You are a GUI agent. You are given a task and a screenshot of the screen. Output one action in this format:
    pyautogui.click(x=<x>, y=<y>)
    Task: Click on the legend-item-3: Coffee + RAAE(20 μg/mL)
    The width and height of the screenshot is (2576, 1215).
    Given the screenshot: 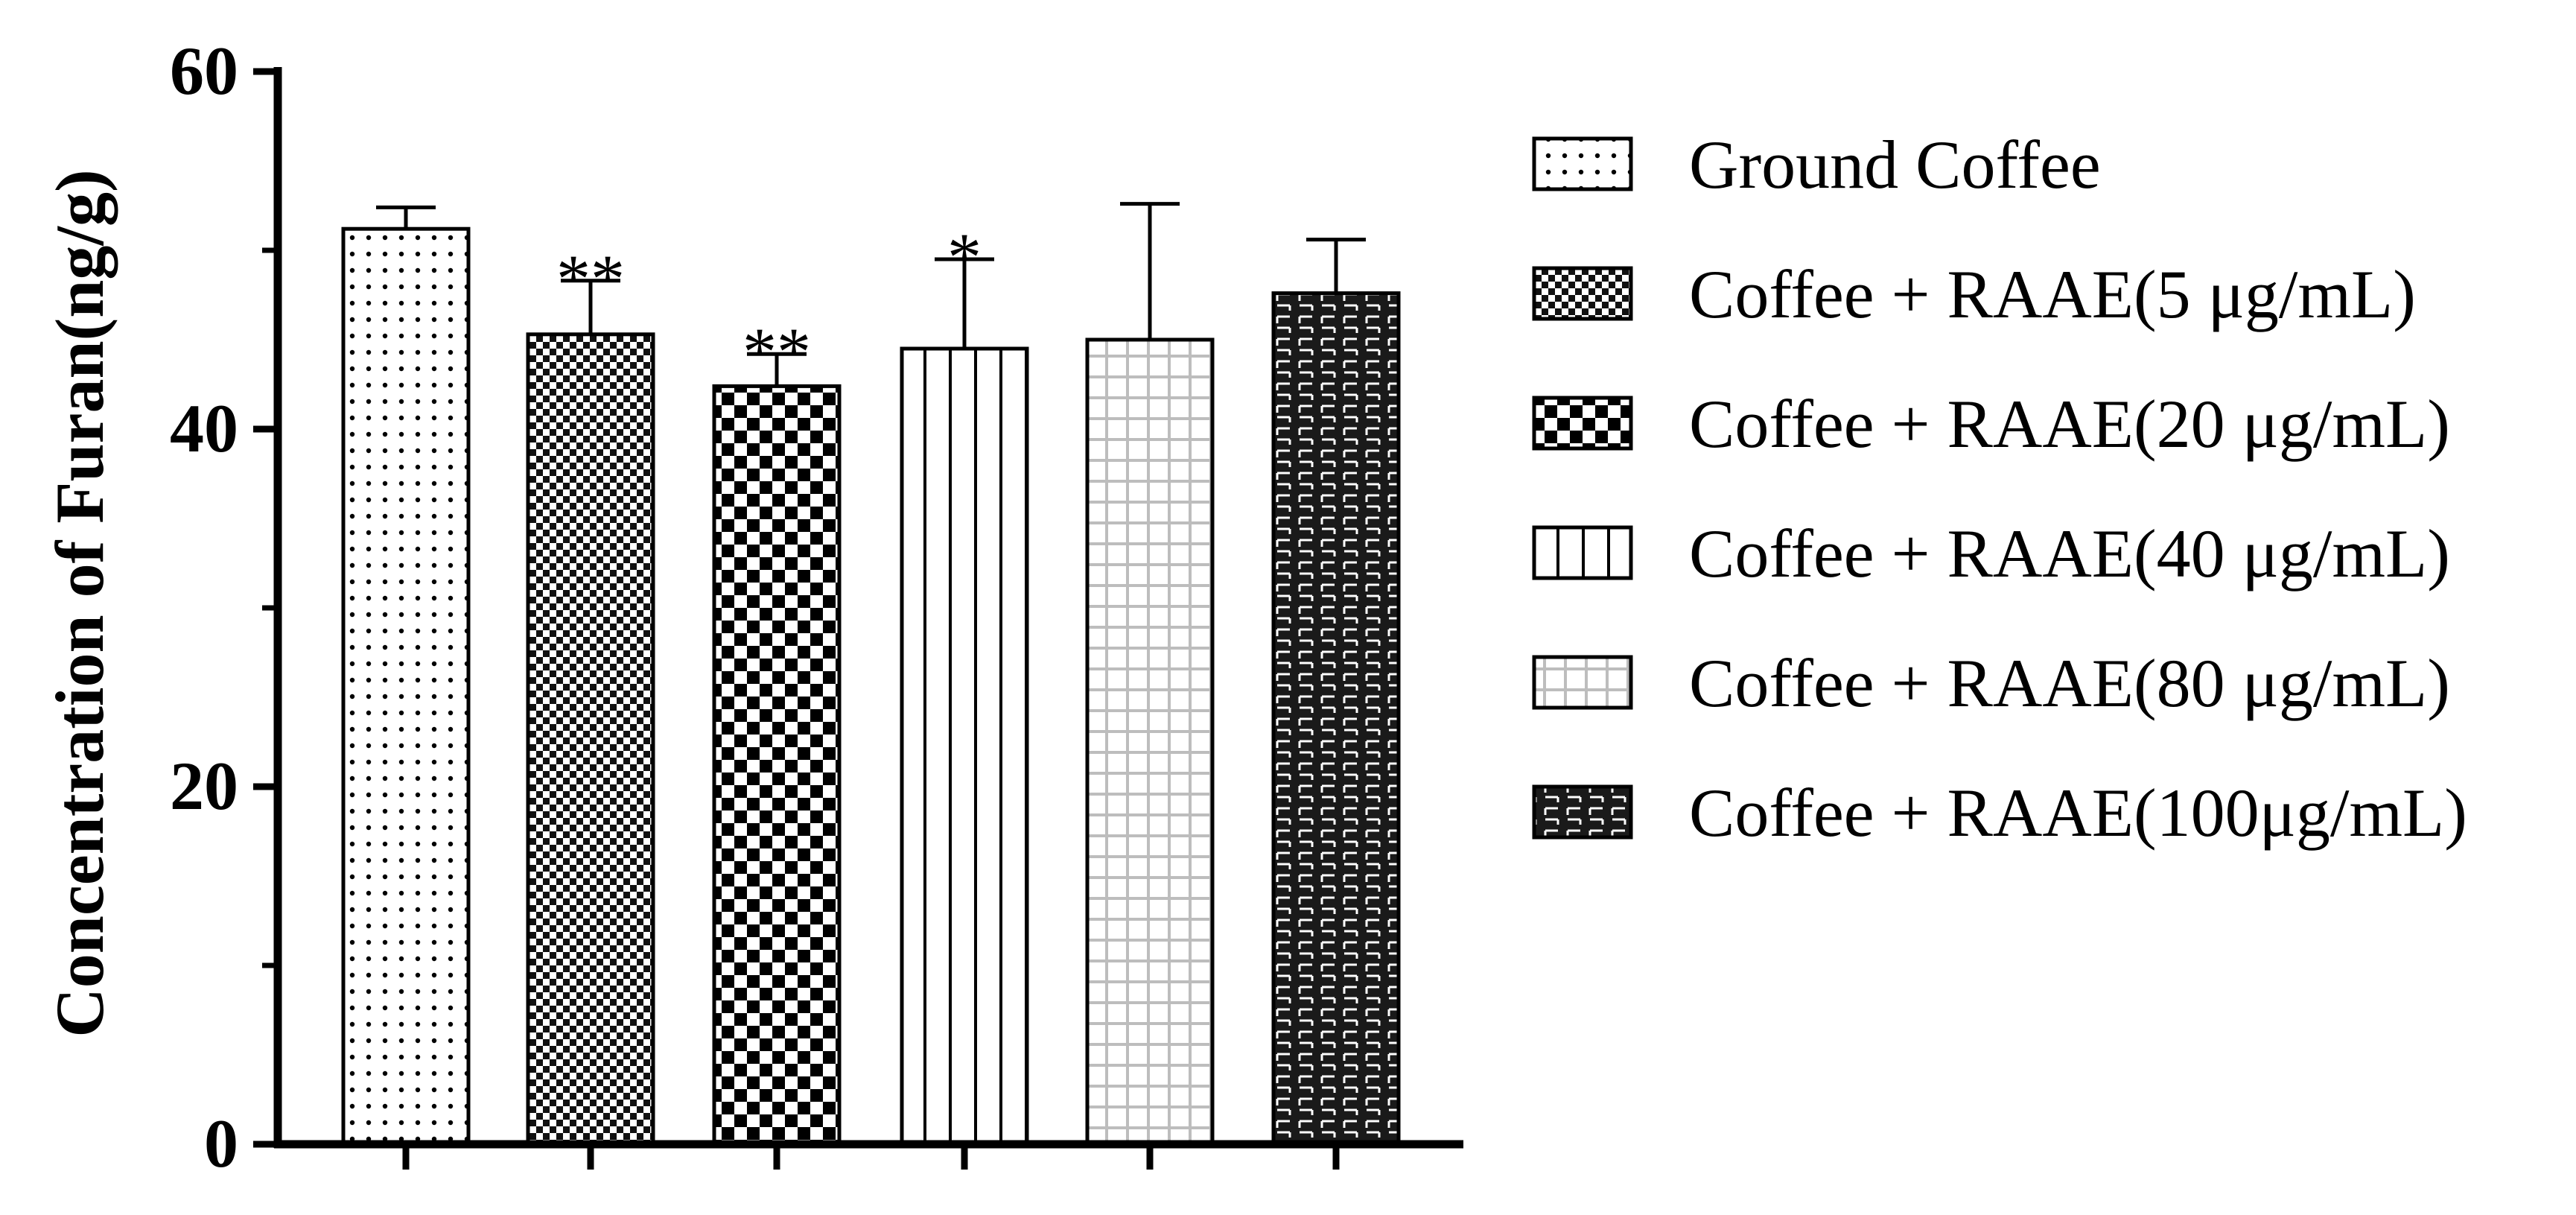 What is the action you would take?
    pyautogui.click(x=1991, y=424)
    